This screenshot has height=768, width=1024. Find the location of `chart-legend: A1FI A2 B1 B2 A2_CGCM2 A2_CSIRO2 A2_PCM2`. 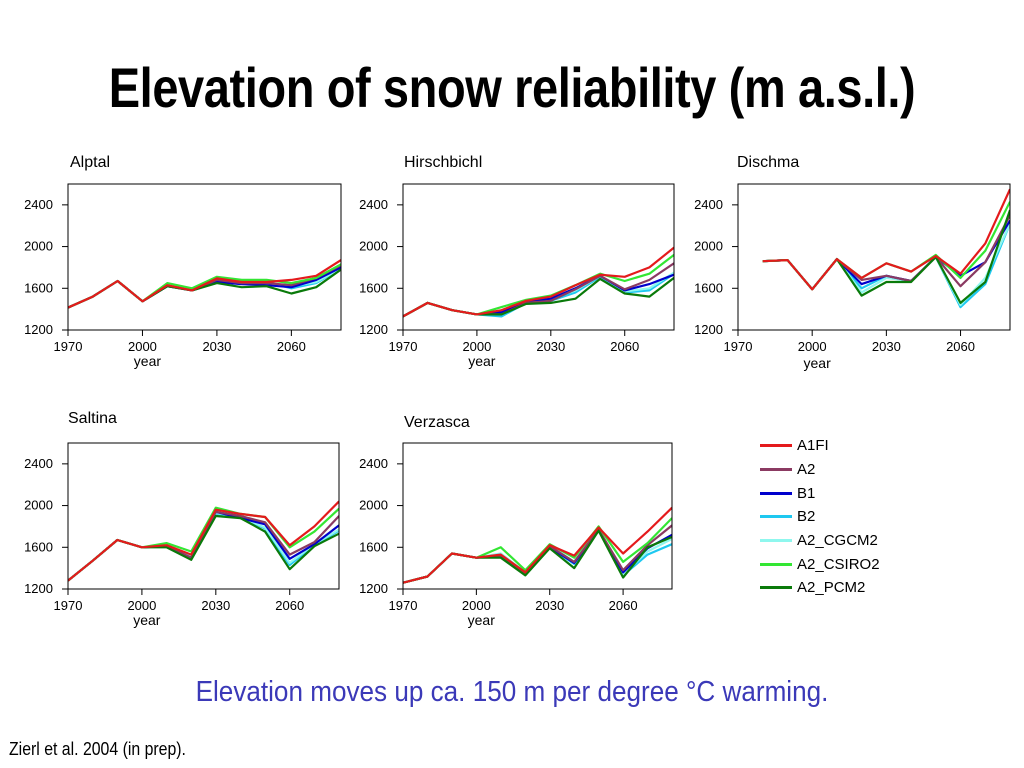

chart-legend: A1FI A2 B1 B2 A2_CGCM2 A2_CSIRO2 A2_PCM2 is located at coordinates (820, 517).